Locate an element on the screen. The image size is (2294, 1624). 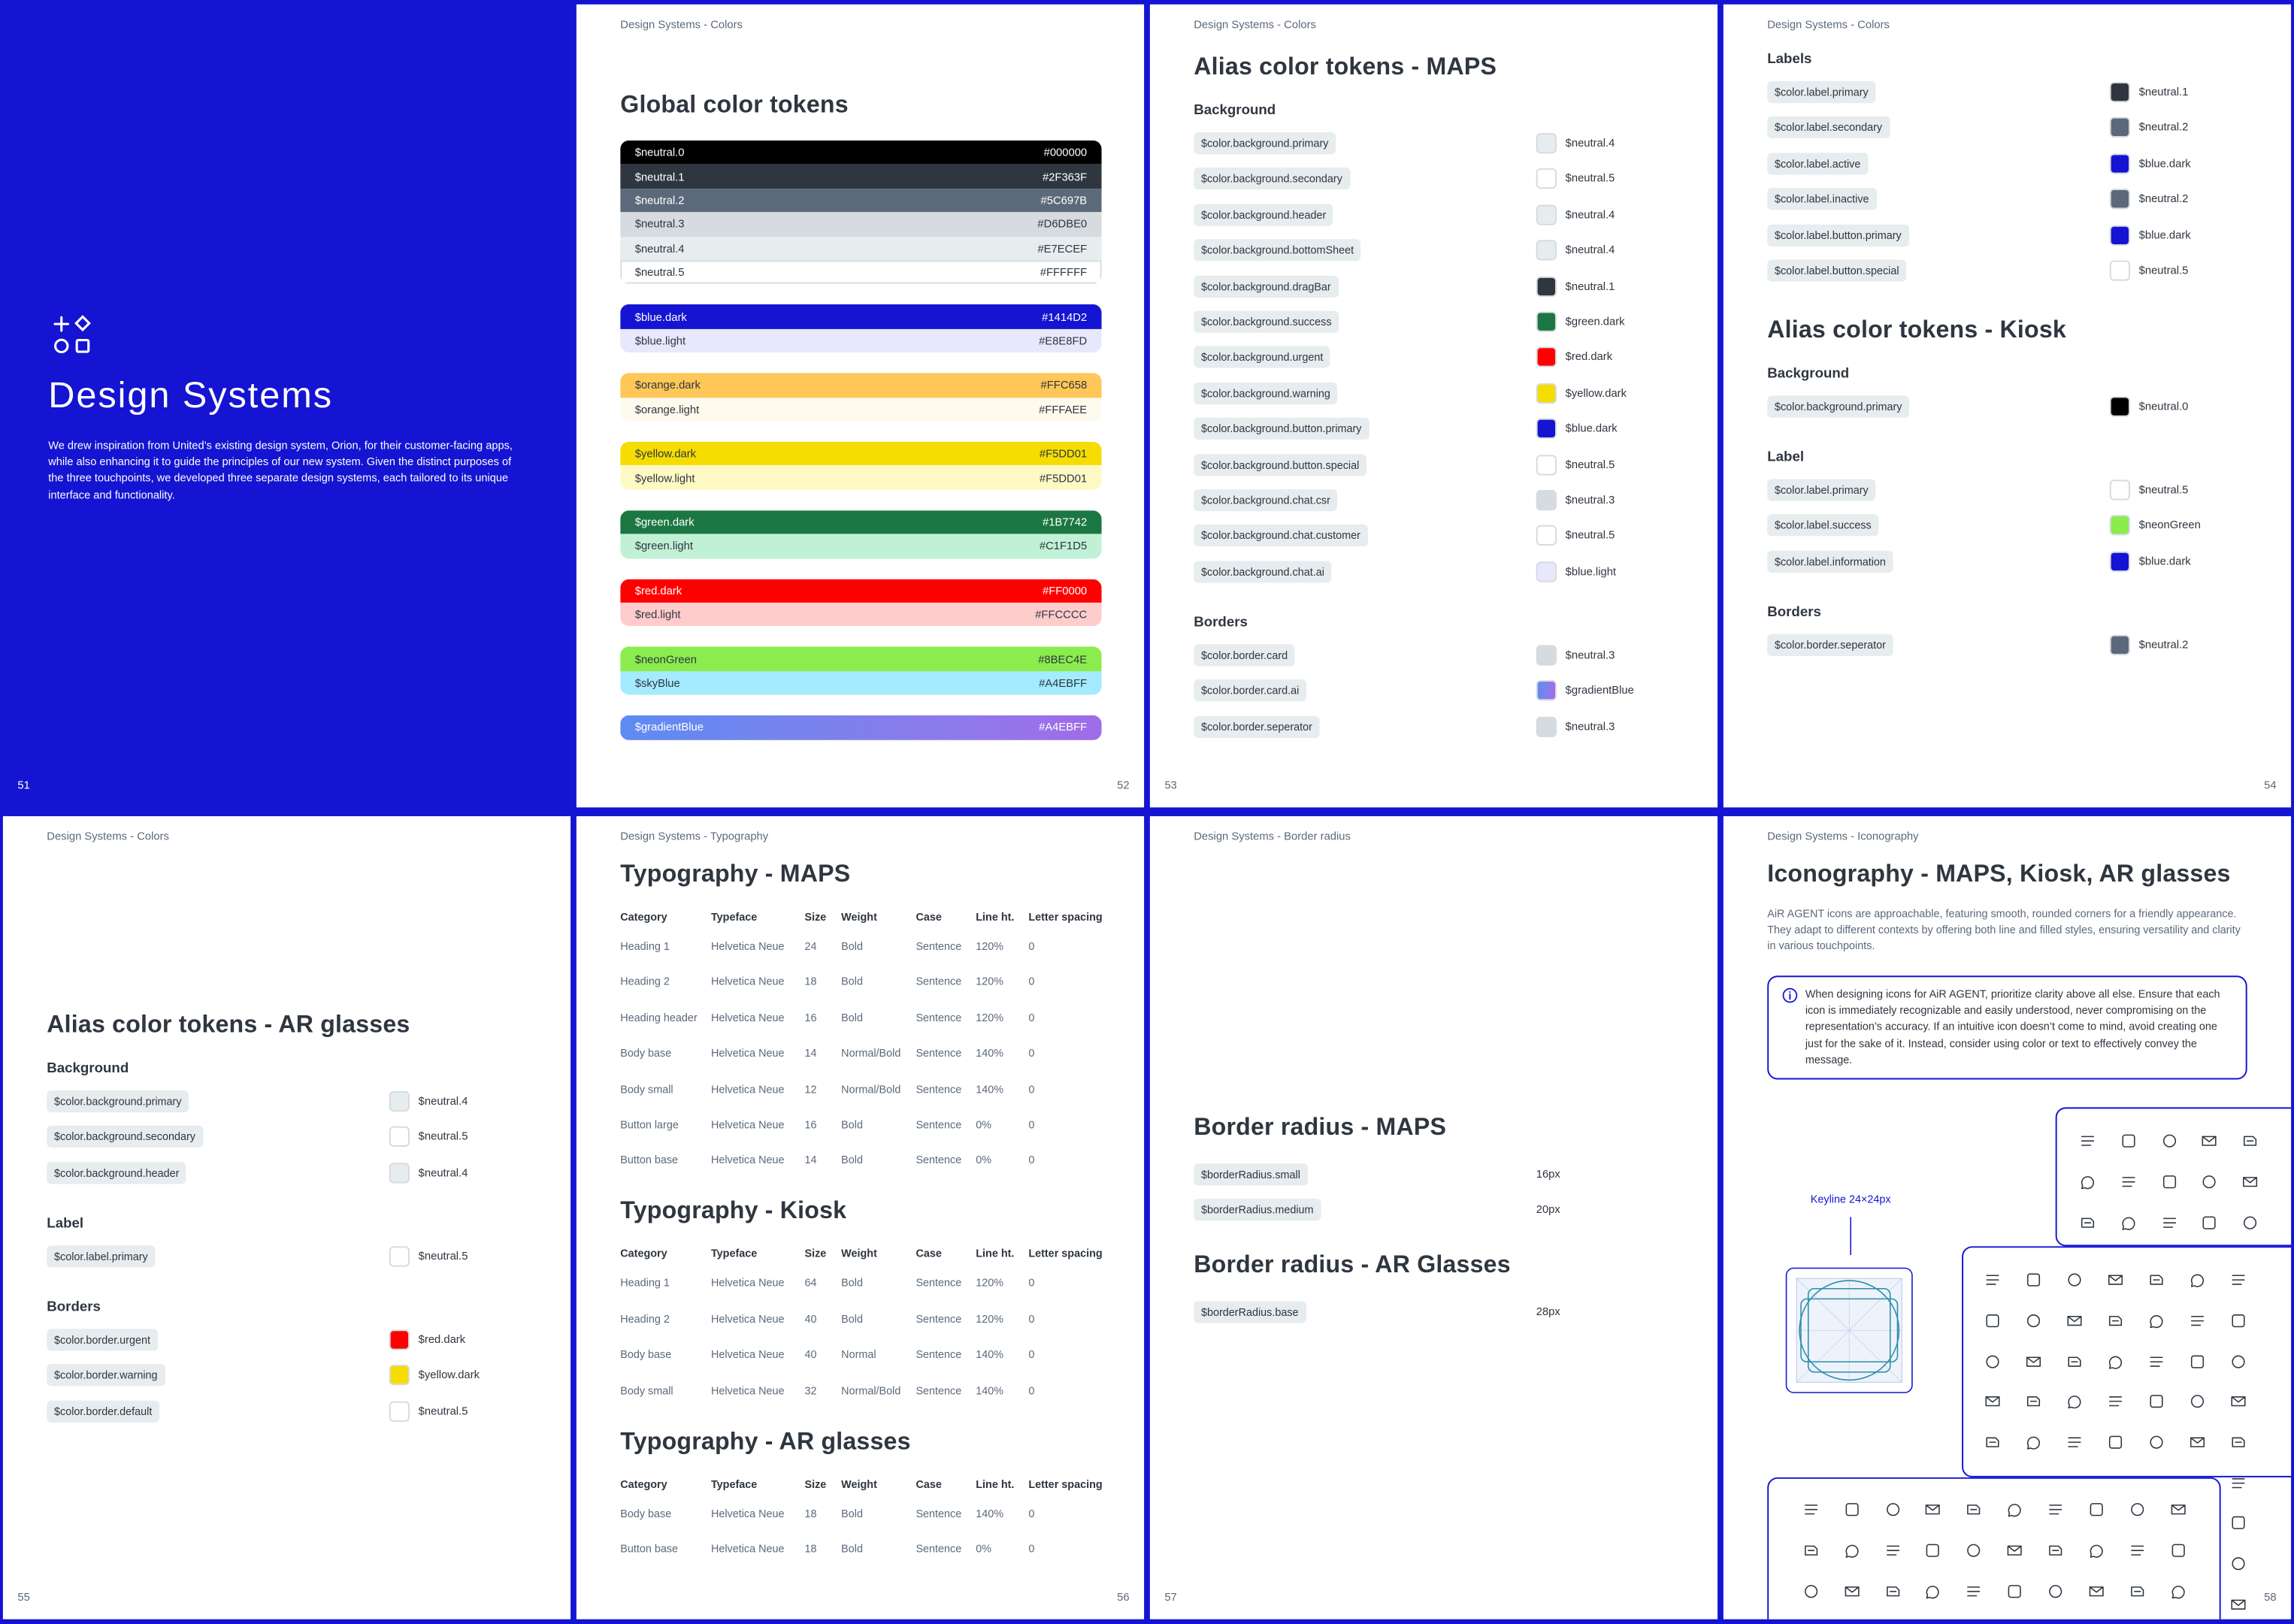
square-shape is located at coordinates (82, 345).